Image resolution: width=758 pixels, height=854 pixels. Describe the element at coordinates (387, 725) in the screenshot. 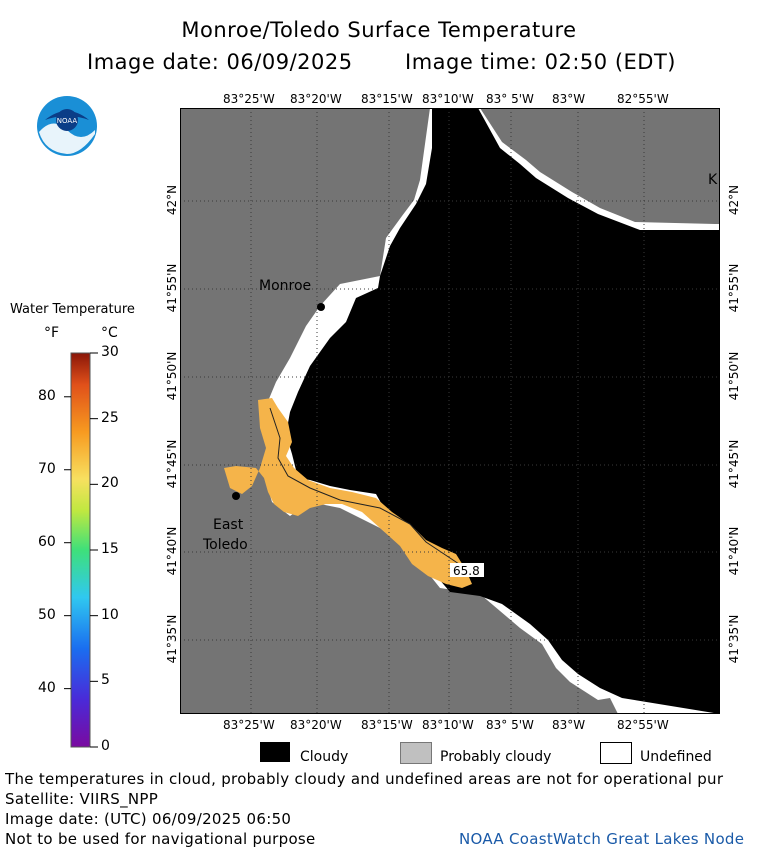

I see `lon-tick-label-bottom: 83°15'W` at that location.